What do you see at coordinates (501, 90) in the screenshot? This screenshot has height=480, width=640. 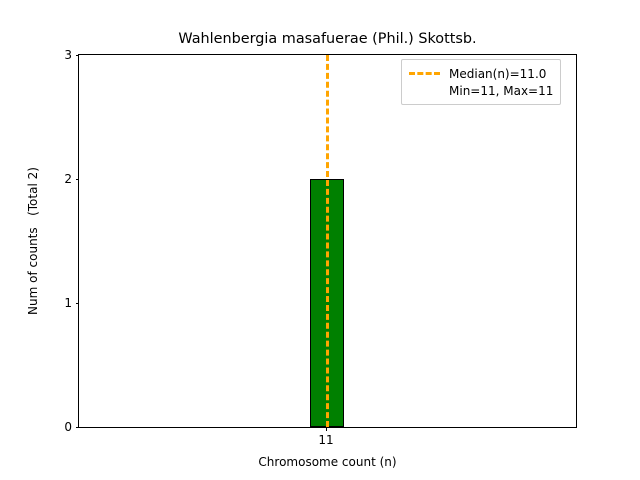 I see `legend-label-minmax: Min=11, Max=11` at bounding box center [501, 90].